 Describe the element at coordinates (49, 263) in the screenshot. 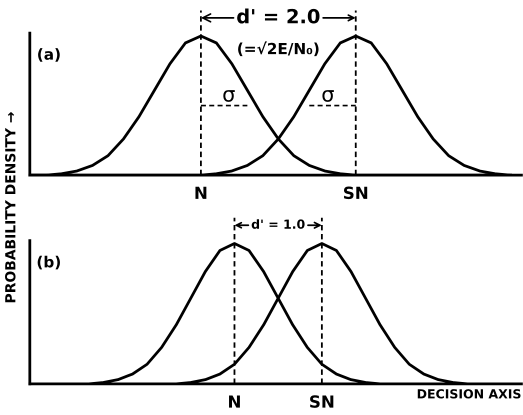

I see `annotation: (b)` at that location.